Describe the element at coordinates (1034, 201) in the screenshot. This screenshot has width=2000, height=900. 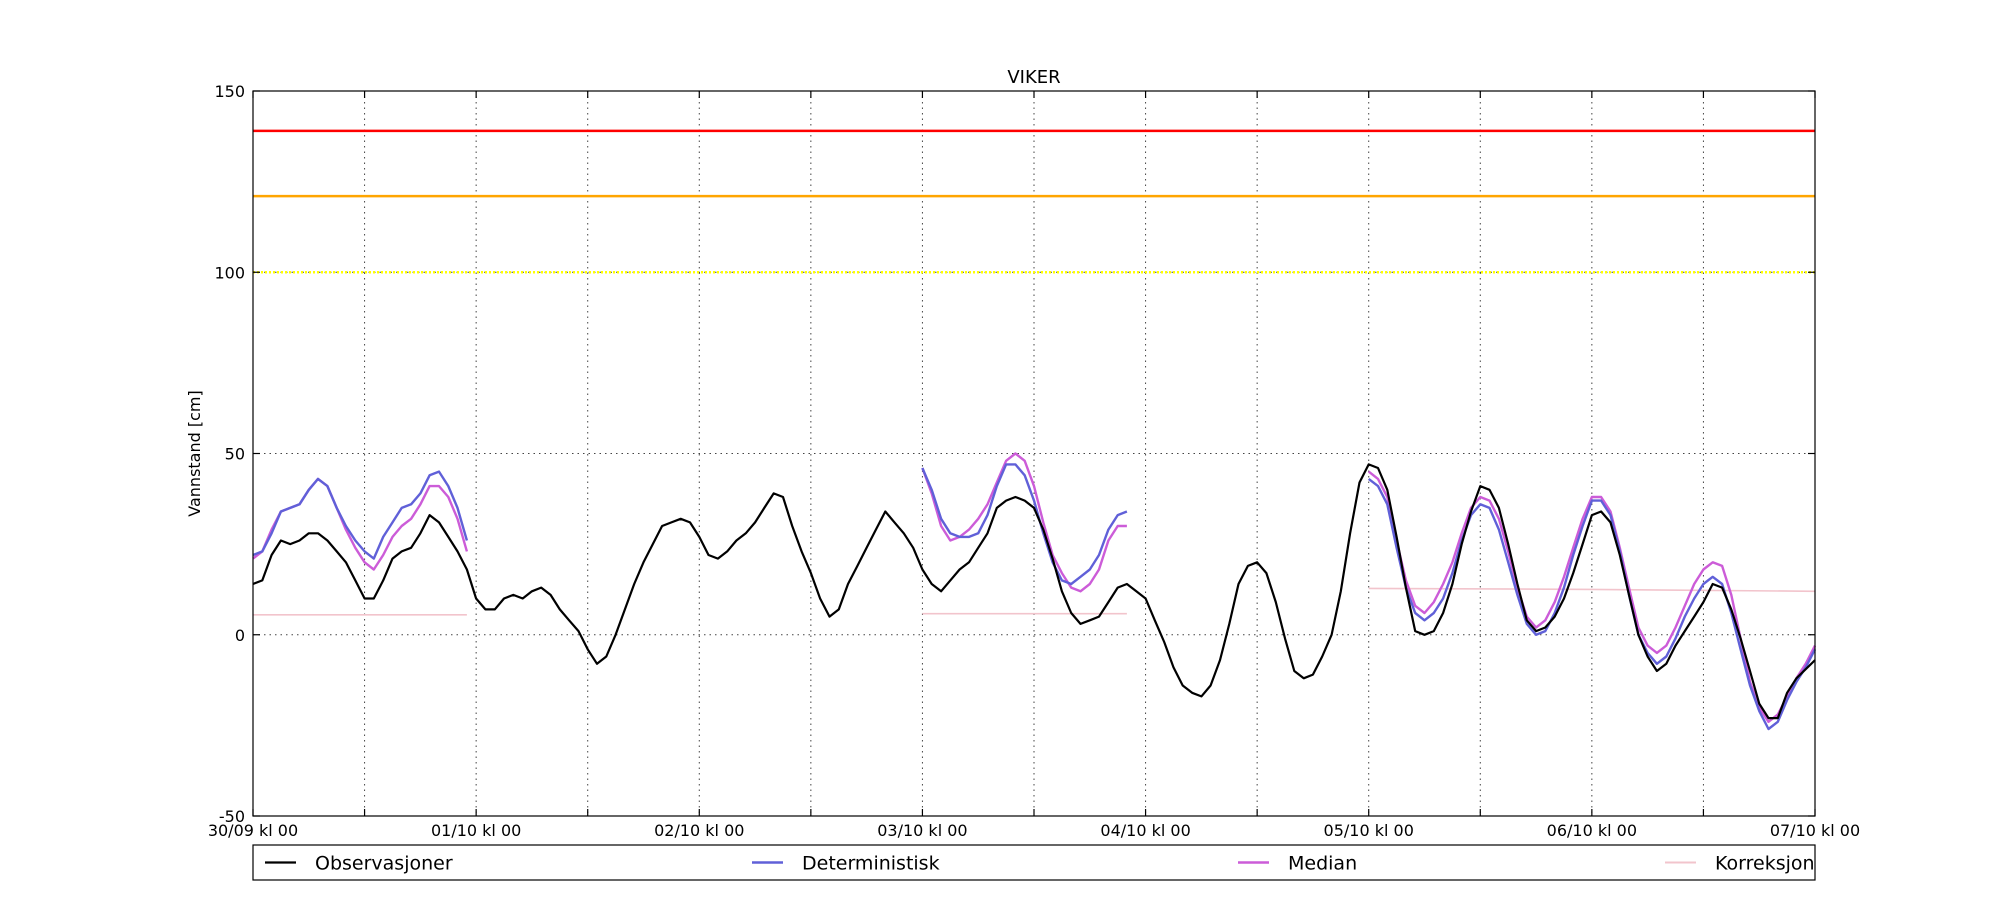
I see `threshold-lines` at that location.